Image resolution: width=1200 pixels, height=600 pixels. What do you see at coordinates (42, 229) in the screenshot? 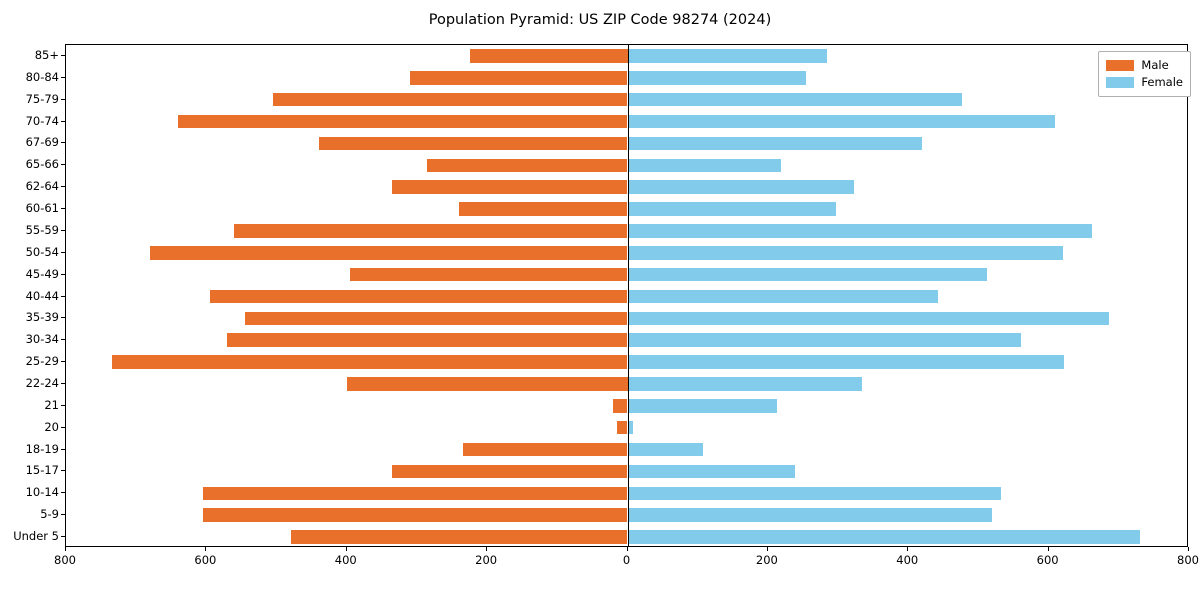
I see `y-axis-tick-label: 55-59` at bounding box center [42, 229].